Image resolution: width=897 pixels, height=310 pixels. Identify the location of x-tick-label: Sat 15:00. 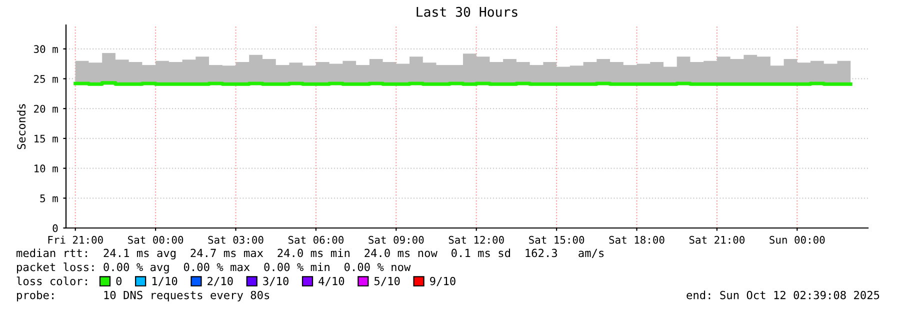
(556, 240).